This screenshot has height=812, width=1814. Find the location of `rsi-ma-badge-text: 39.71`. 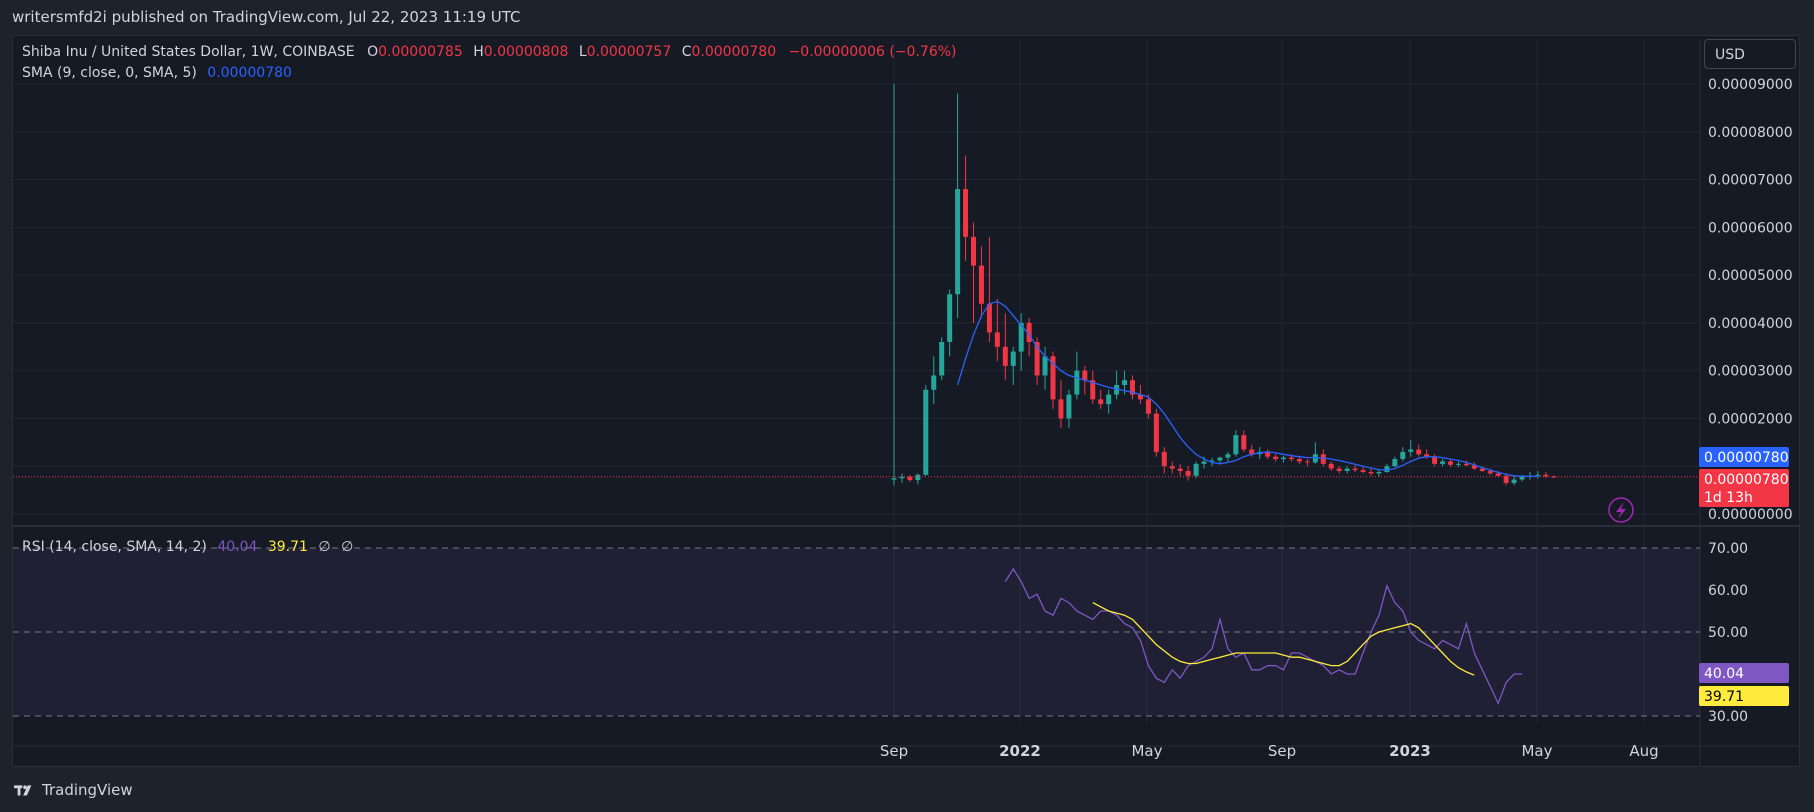

rsi-ma-badge-text: 39.71 is located at coordinates (1724, 697).